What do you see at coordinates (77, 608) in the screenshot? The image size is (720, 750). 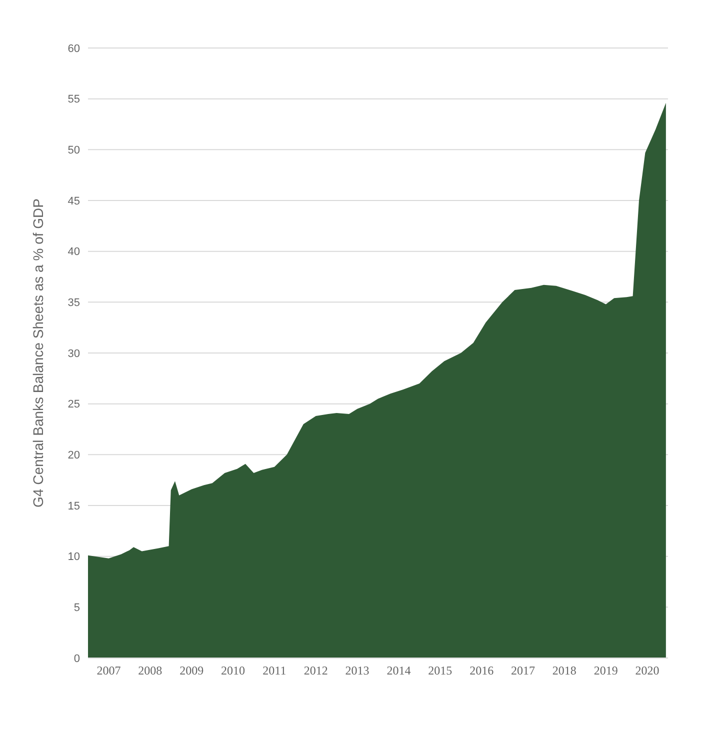 I see `y-tick-label: 5` at bounding box center [77, 608].